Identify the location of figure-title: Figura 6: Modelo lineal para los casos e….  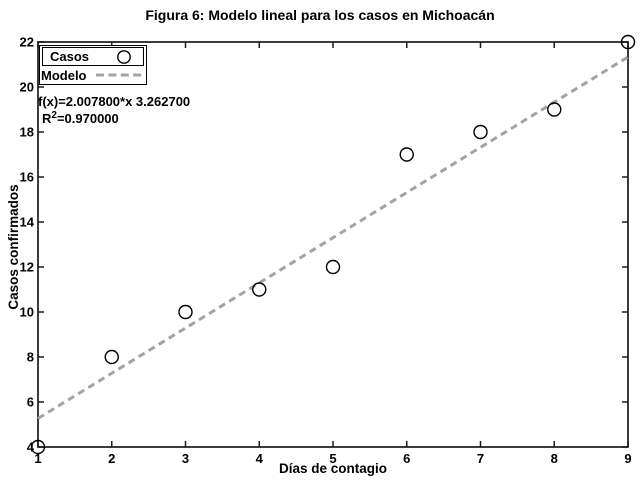
(320, 15).